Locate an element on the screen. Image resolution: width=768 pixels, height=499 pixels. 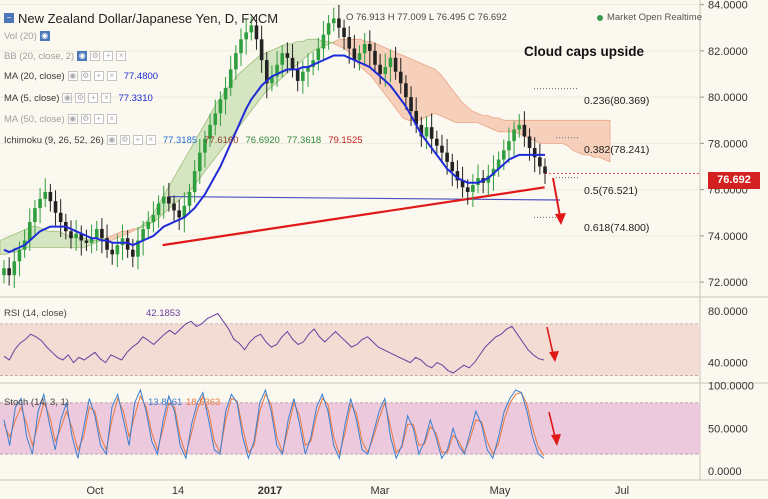
indicator-bb: BB (20, close, 2) ◉ ⚙ + × is located at coordinates (65, 56).